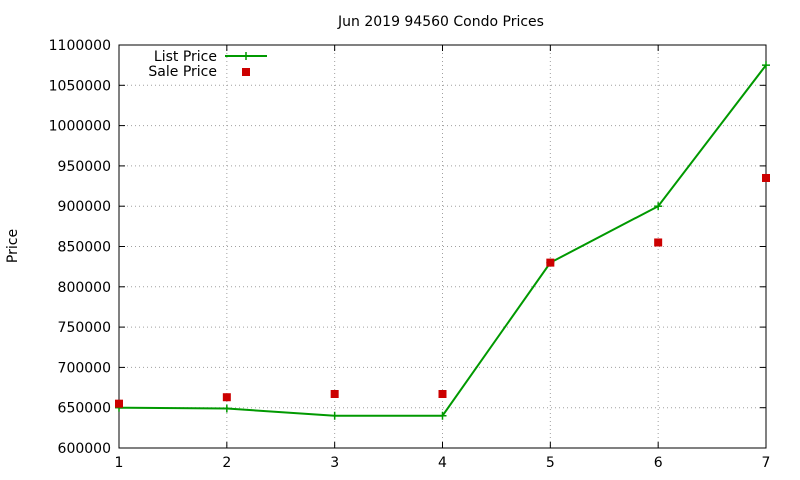 The image size is (800, 480). I want to click on chart-title: Jun 2019 94560 Condo Prices, so click(440, 22).